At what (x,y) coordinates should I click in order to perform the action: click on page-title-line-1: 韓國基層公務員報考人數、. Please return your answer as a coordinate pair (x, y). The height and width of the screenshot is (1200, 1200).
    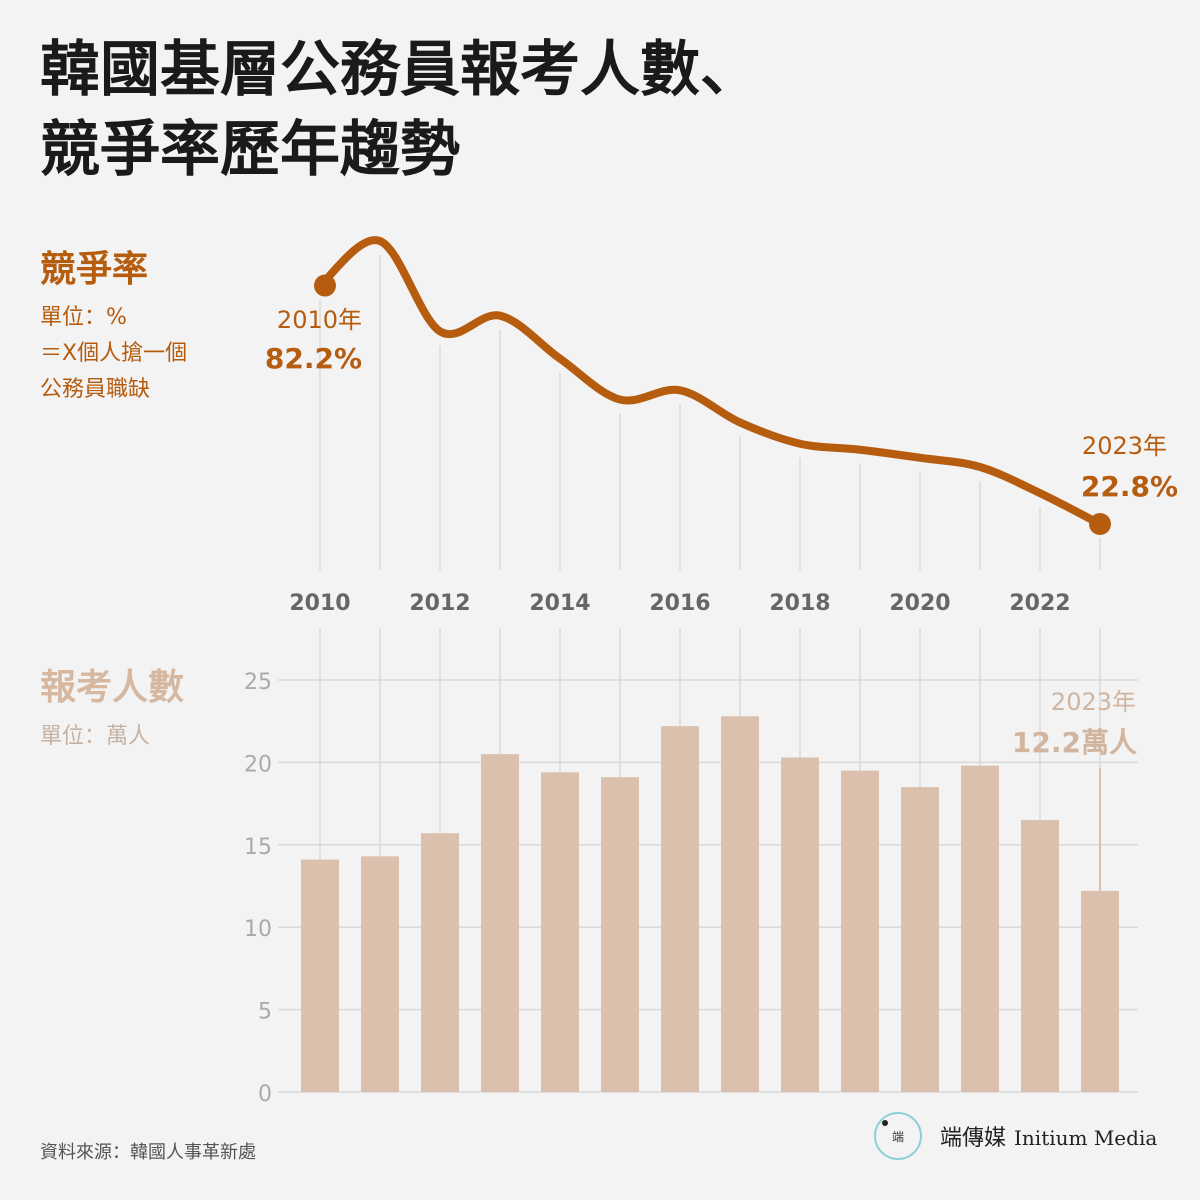
    Looking at the image, I should click on (400, 70).